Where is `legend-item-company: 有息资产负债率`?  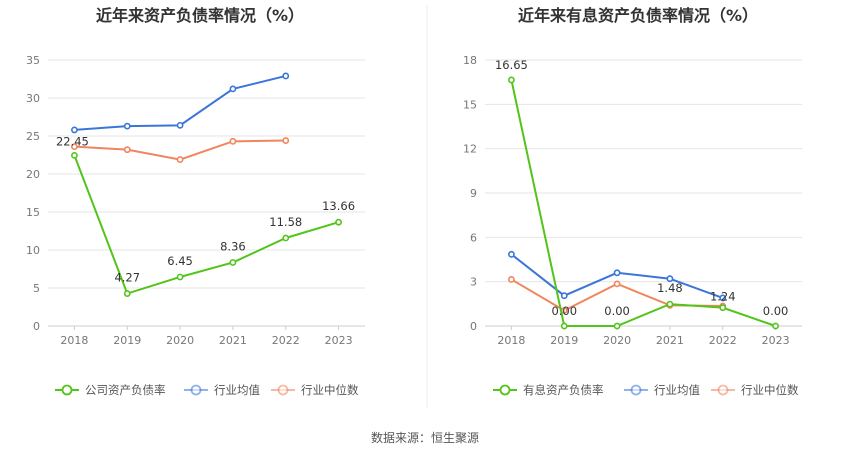
legend-item-company: 有息资产负债率 is located at coordinates (548, 390).